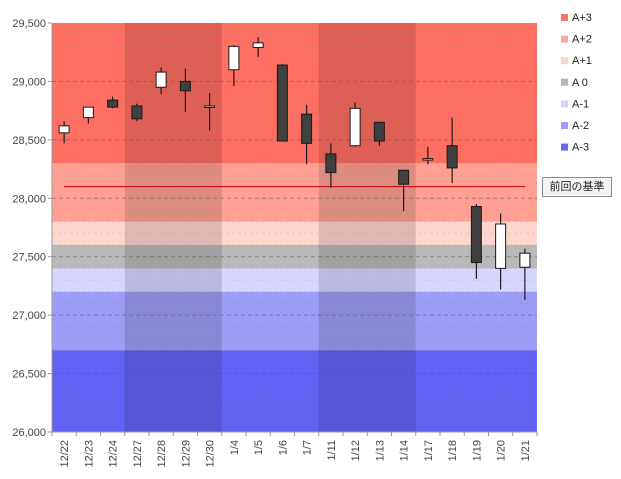 Image resolution: width=621 pixels, height=479 pixels. What do you see at coordinates (186, 454) in the screenshot?
I see `x-tick-label: 12/29` at bounding box center [186, 454].